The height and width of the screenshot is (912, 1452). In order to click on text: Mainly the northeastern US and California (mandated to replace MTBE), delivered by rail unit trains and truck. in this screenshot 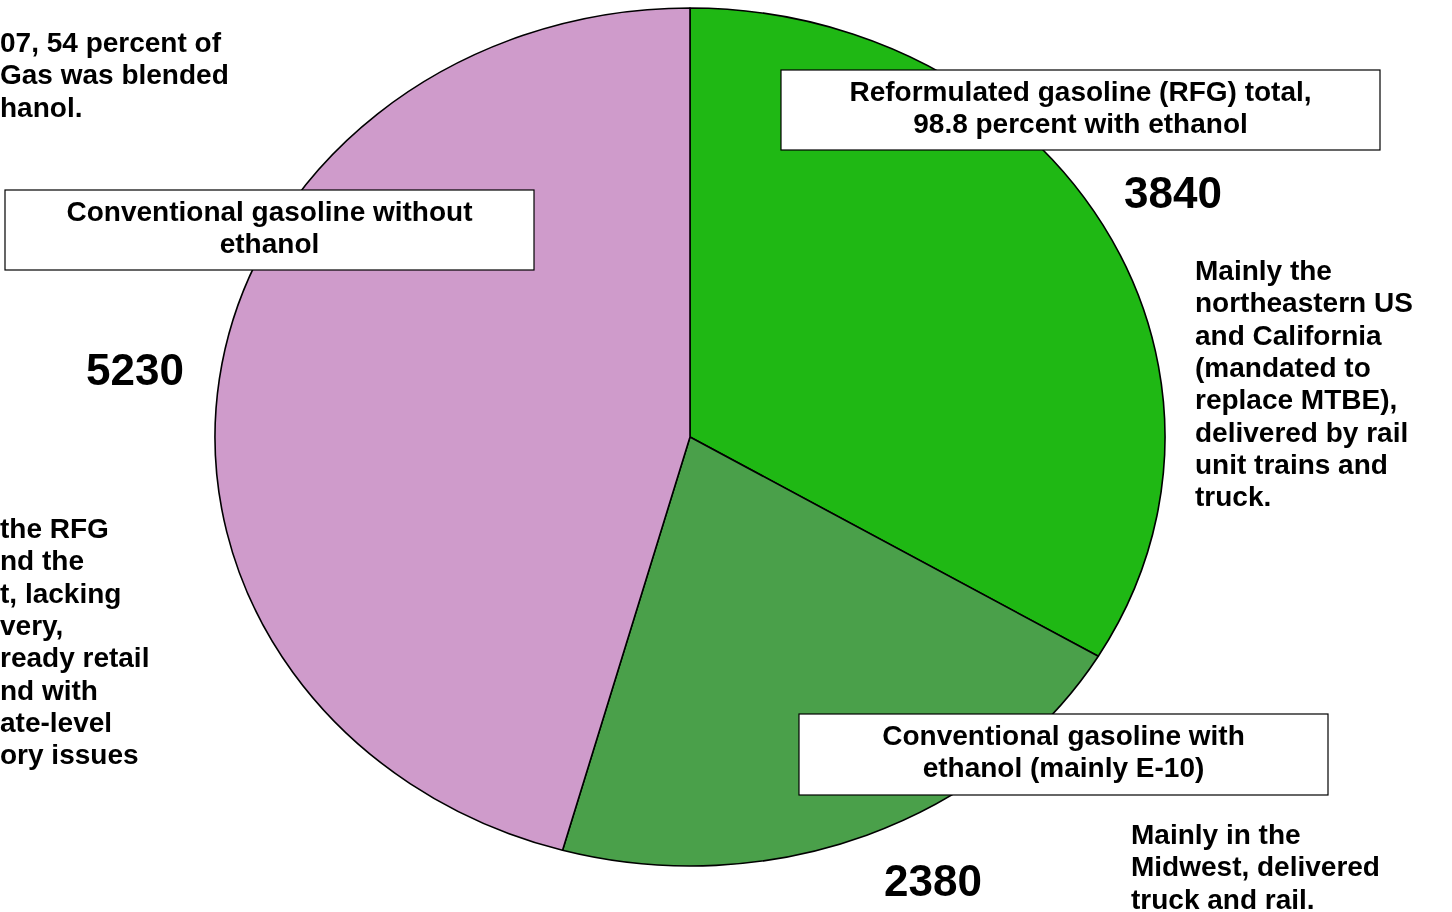, I will do `click(1304, 384)`.